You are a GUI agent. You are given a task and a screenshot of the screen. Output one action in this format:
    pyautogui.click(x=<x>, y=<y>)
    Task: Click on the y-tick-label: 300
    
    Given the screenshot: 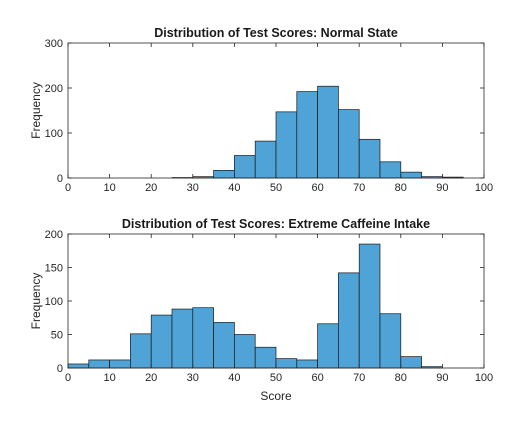 What is the action you would take?
    pyautogui.click(x=54, y=44)
    